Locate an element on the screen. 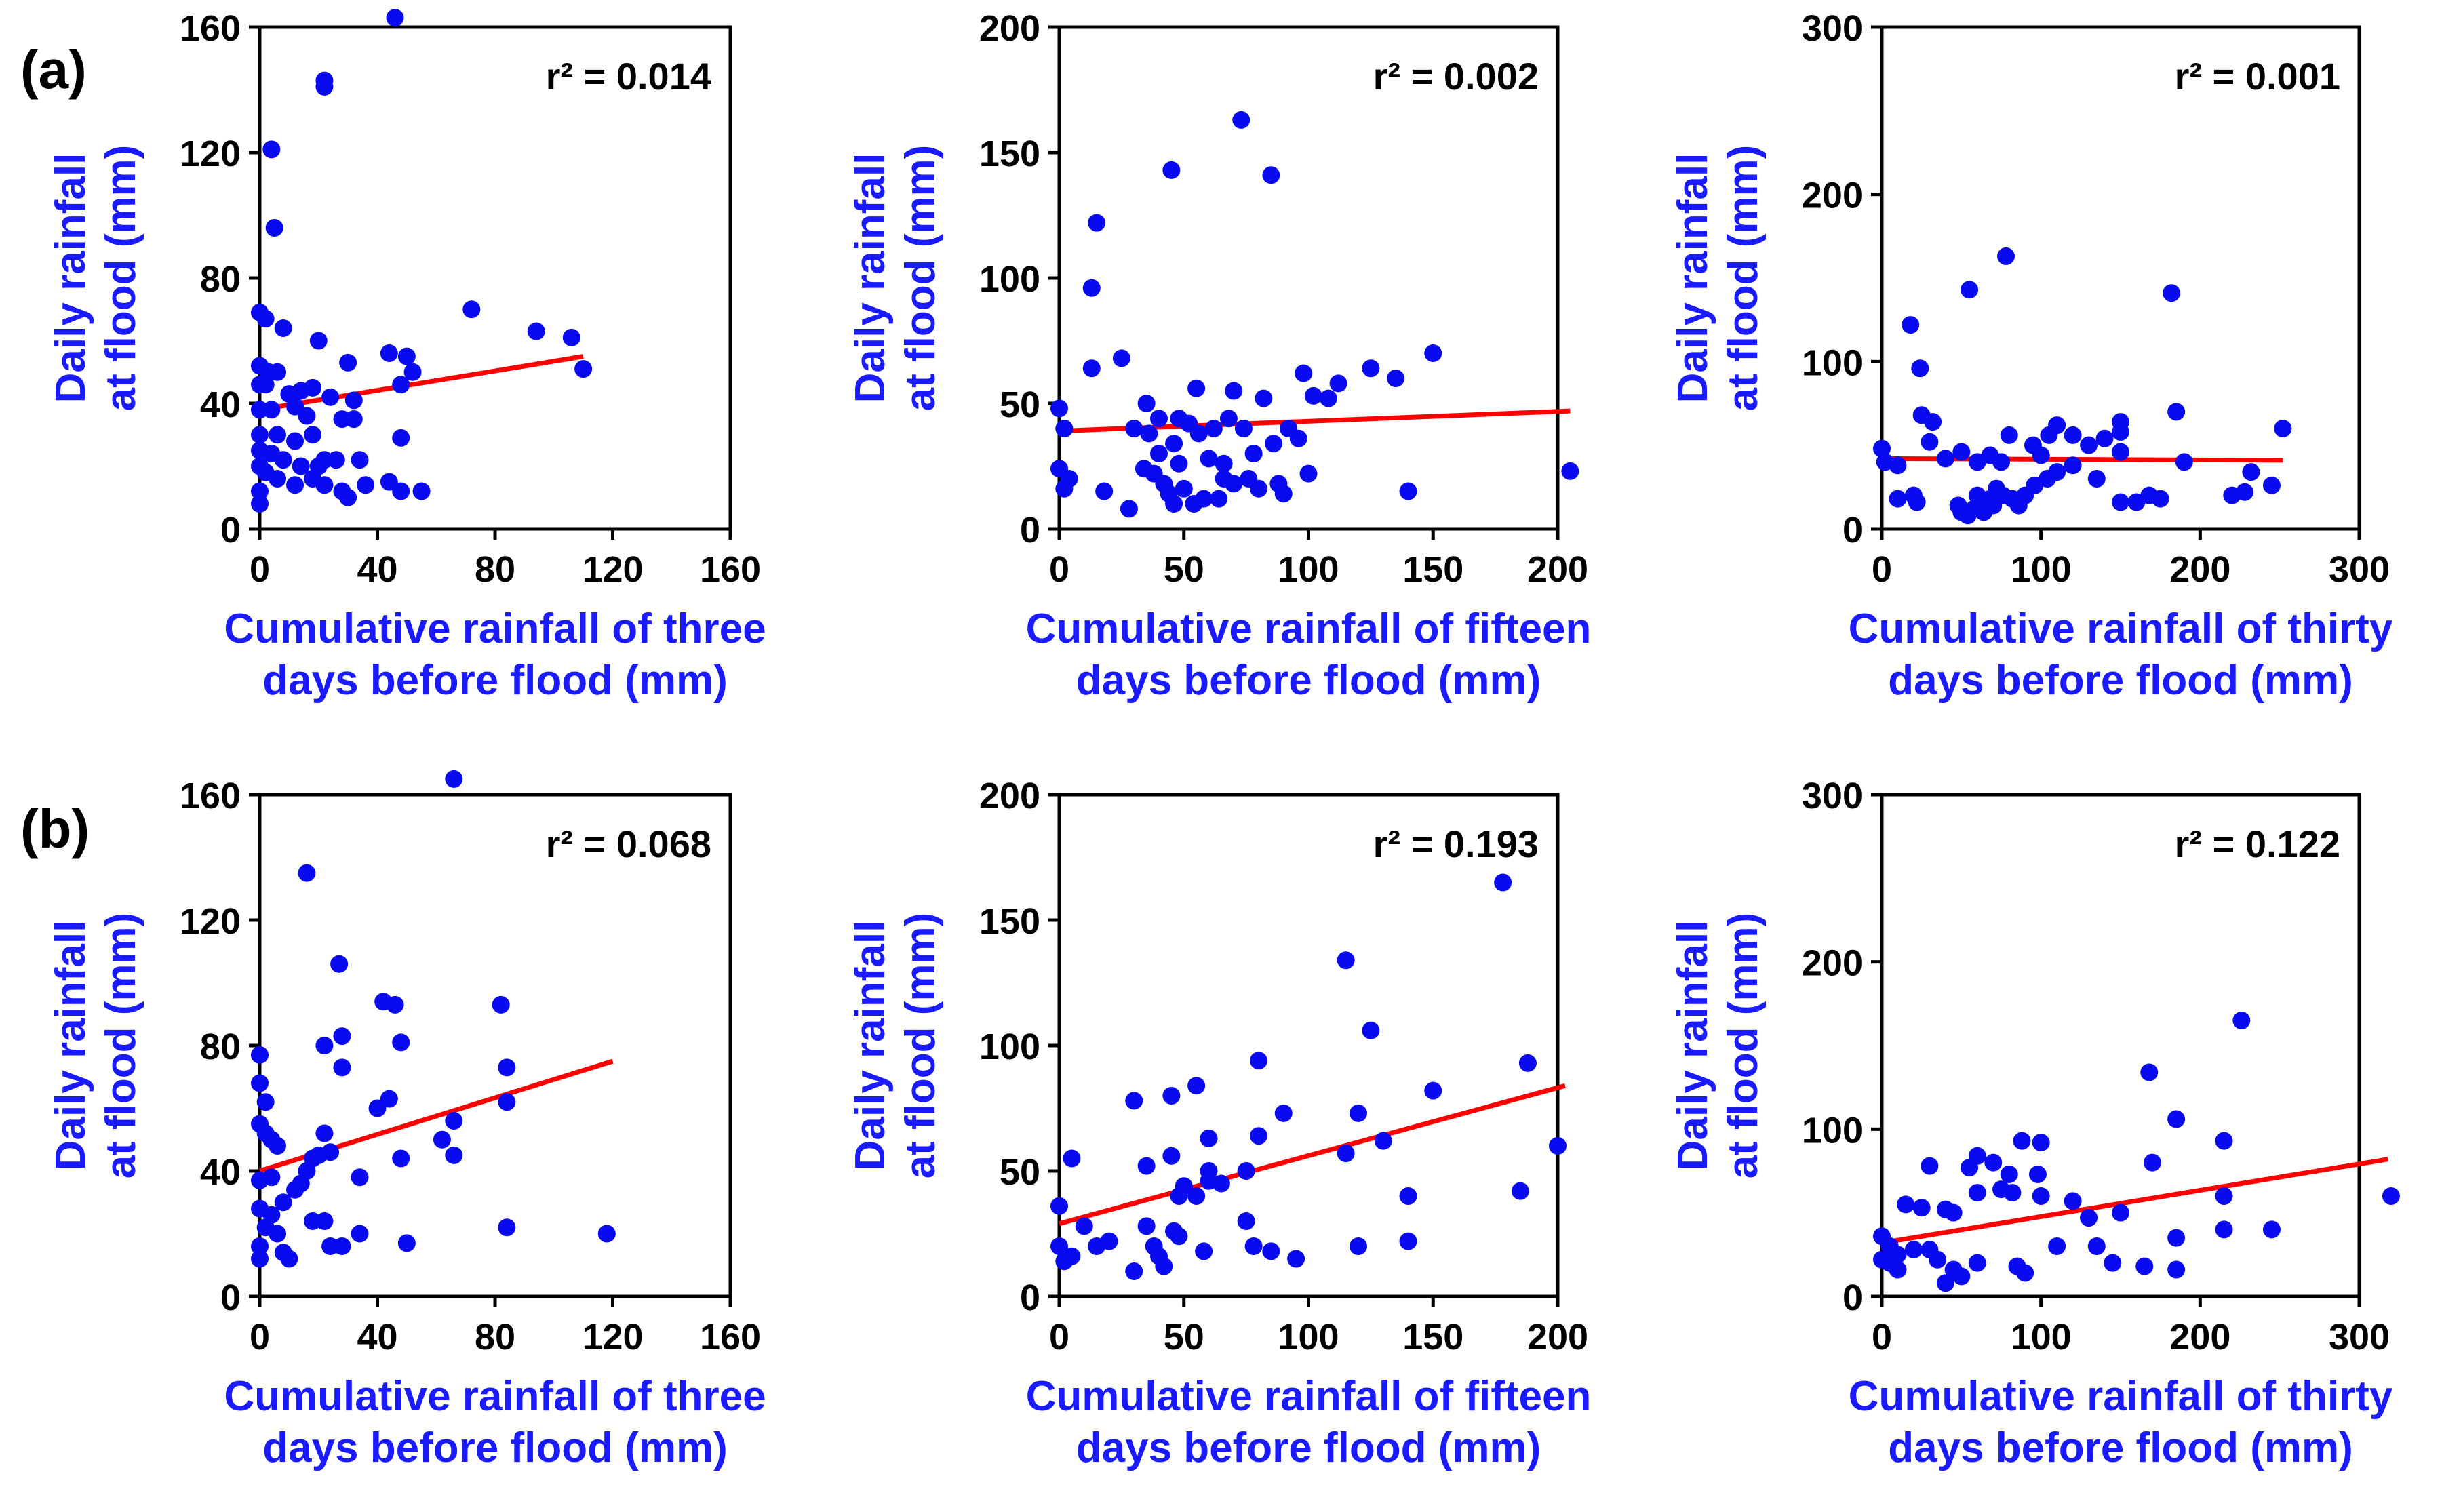 This screenshot has width=2442, height=1512. y-tick-label: 160 is located at coordinates (210, 796).